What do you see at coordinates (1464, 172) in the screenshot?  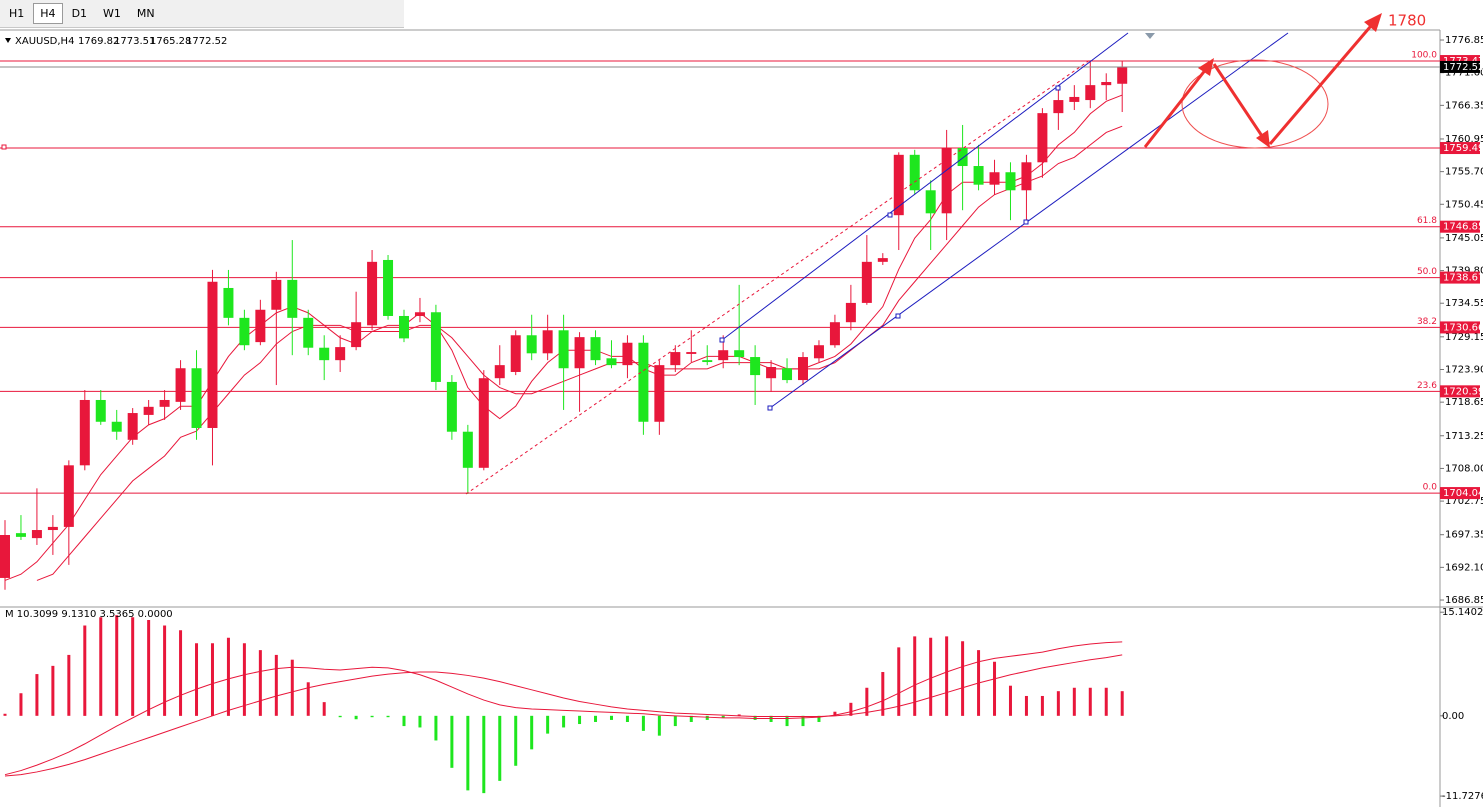 I see `y-tick-label: 1755.70` at bounding box center [1464, 172].